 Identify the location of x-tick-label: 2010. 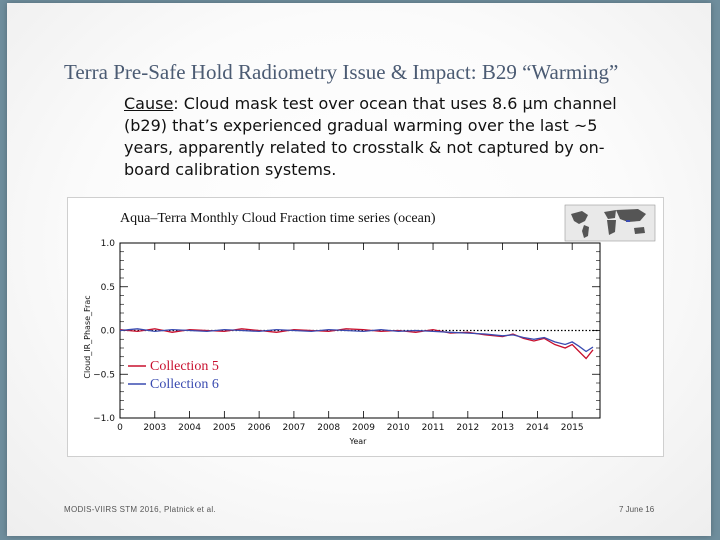
(398, 428).